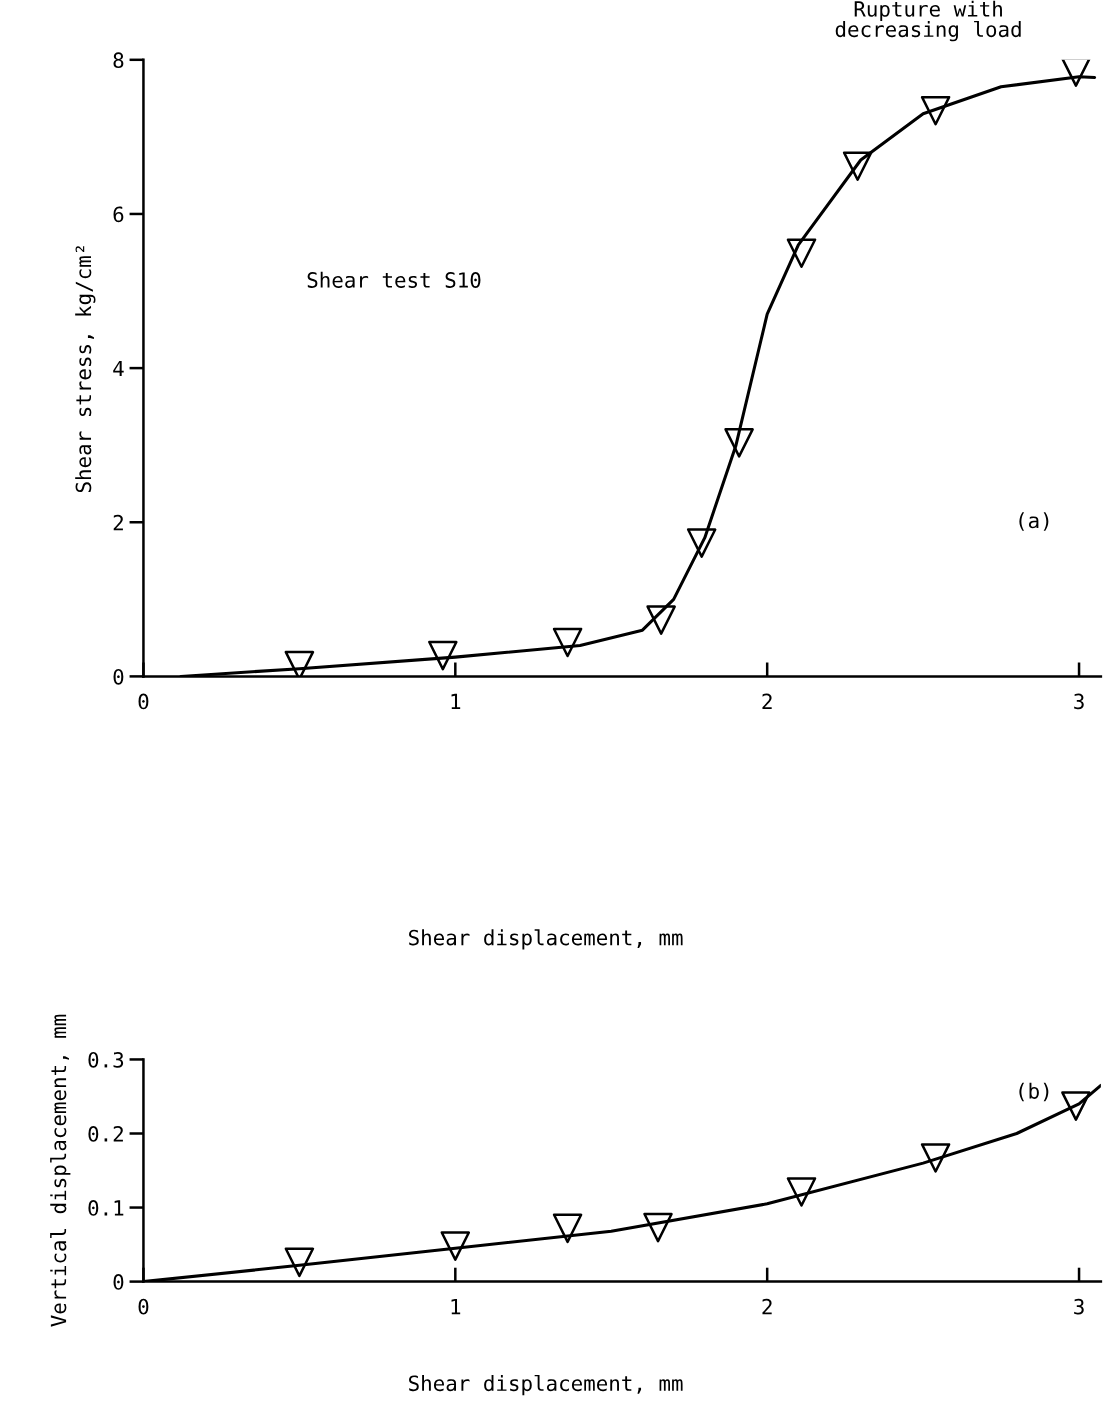  I want to click on y-tick-label: 6, so click(118, 214).